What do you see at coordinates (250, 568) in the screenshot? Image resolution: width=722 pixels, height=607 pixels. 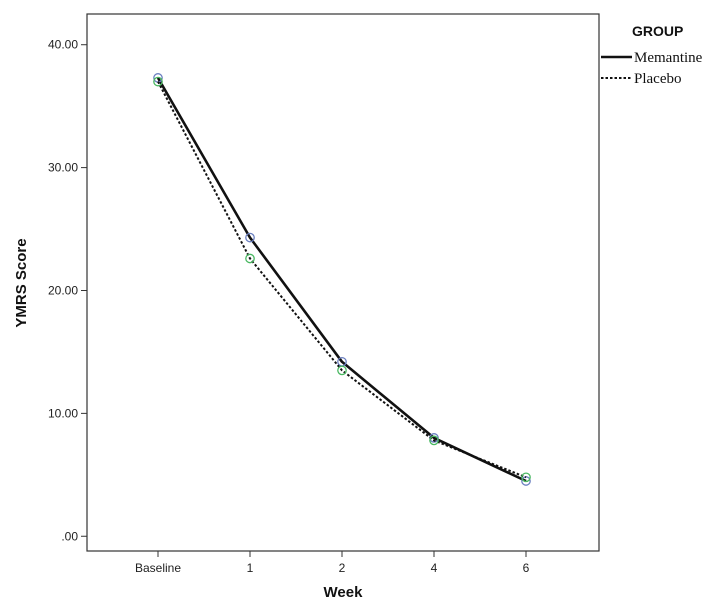 I see `x-tick-label: 1` at bounding box center [250, 568].